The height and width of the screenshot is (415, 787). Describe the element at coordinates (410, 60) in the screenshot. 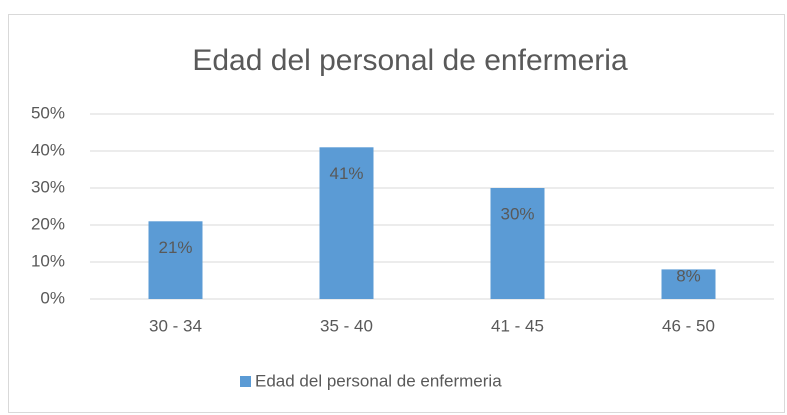

I see `chart-title: Edad del personal de enfermeria` at that location.